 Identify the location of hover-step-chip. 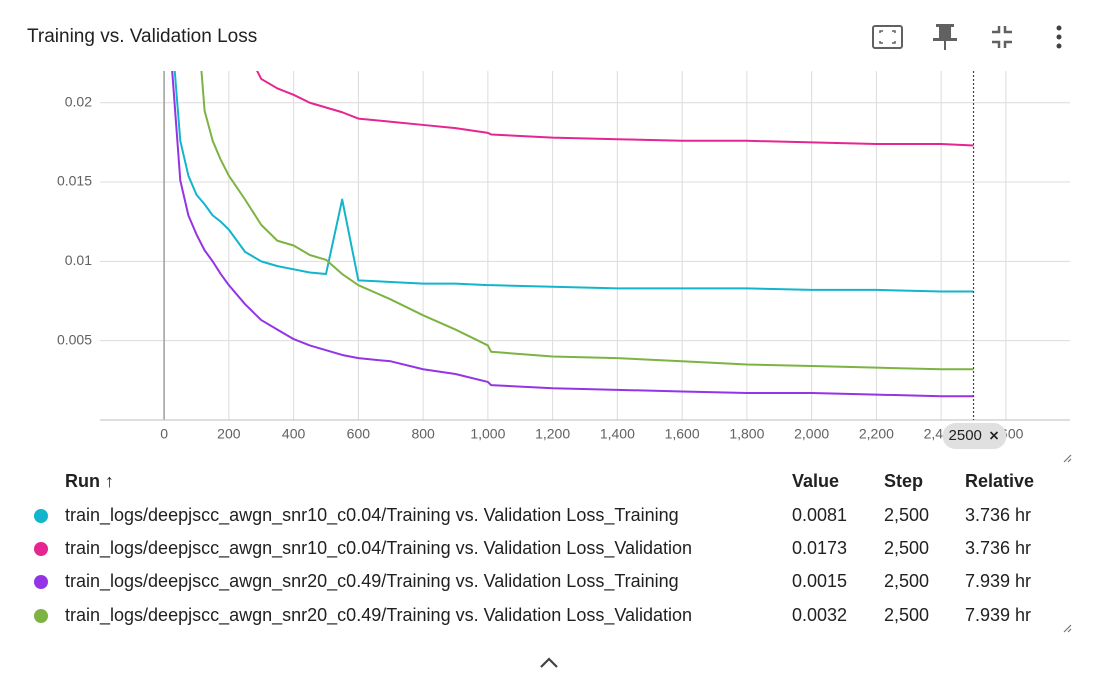
(974, 436).